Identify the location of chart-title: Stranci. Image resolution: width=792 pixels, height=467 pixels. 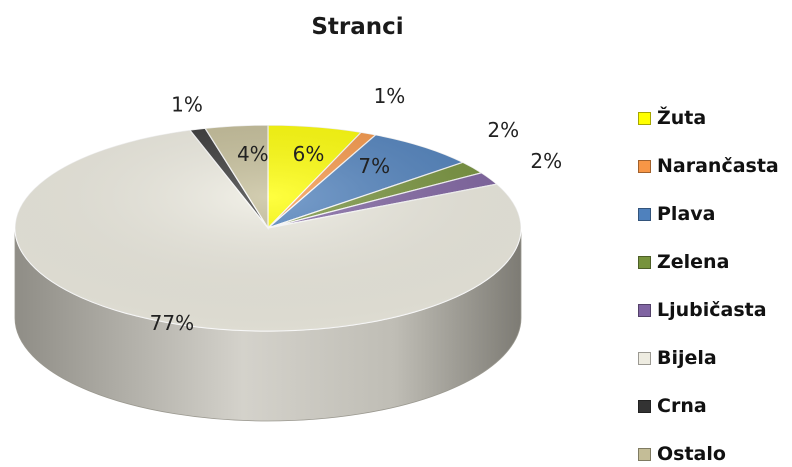
(357, 27).